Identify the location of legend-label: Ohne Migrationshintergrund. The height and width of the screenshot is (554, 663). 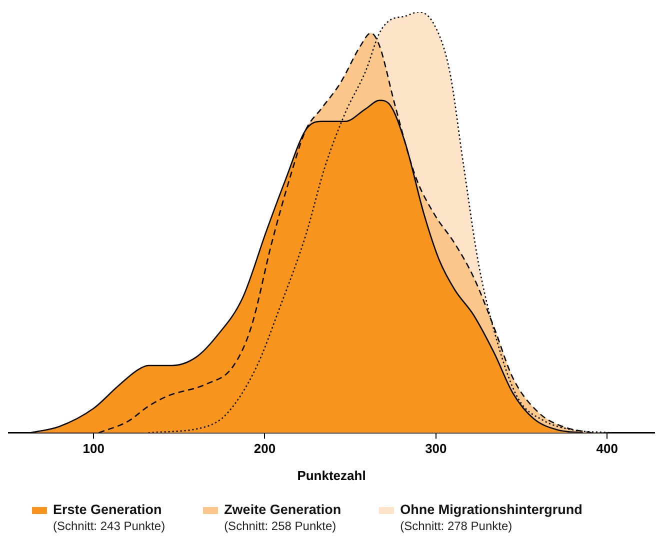
(491, 509).